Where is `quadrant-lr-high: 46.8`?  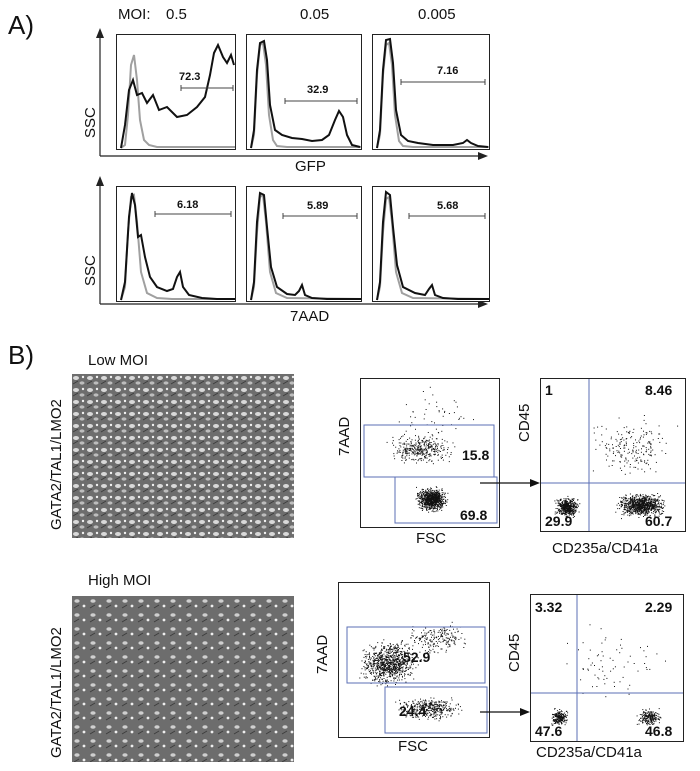 quadrant-lr-high: 46.8 is located at coordinates (659, 731).